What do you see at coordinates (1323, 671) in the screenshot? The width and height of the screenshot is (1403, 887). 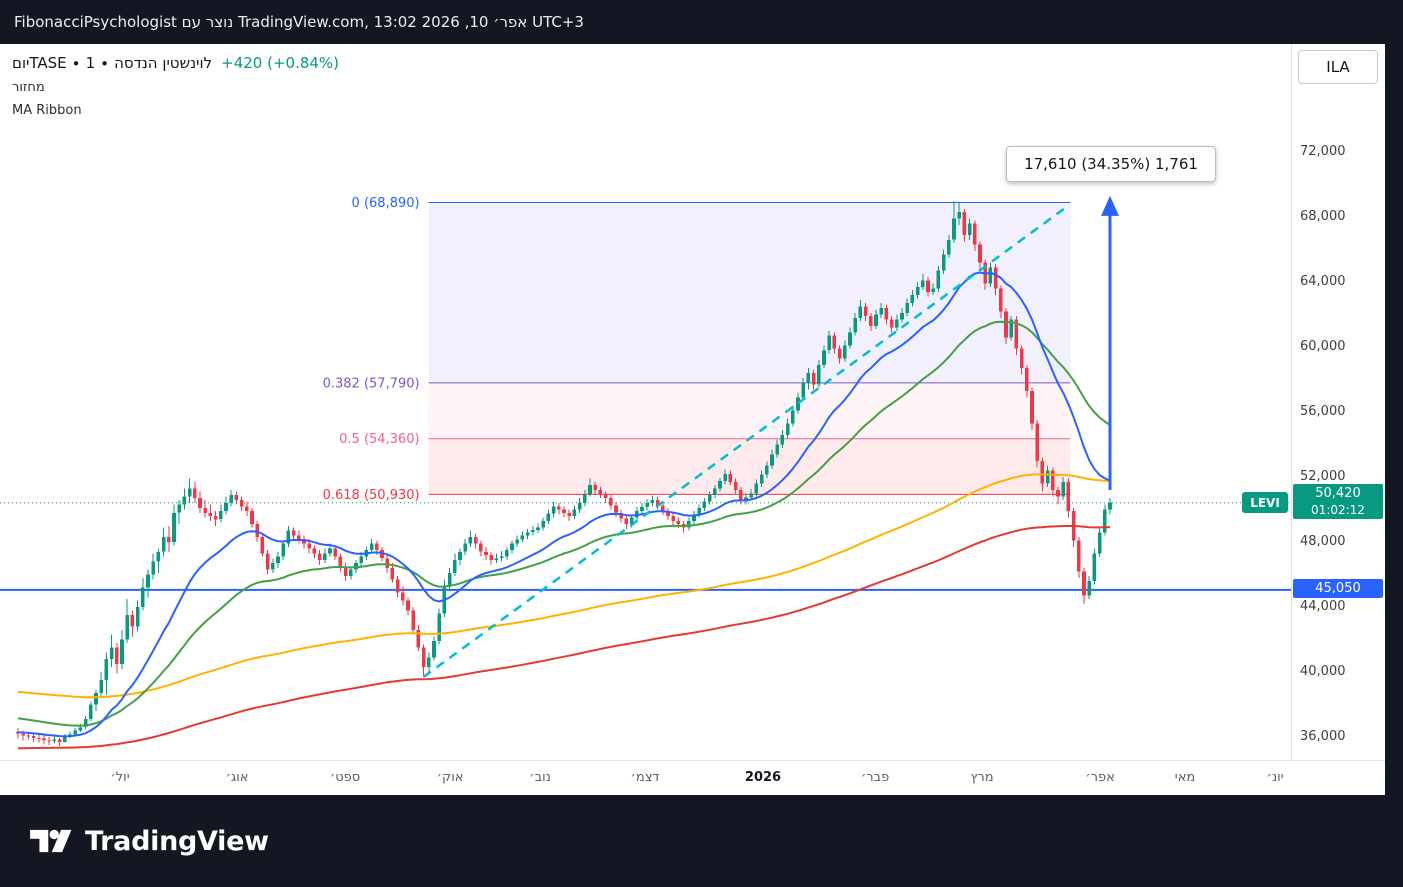 I see `price-tick-label: 40,000` at bounding box center [1323, 671].